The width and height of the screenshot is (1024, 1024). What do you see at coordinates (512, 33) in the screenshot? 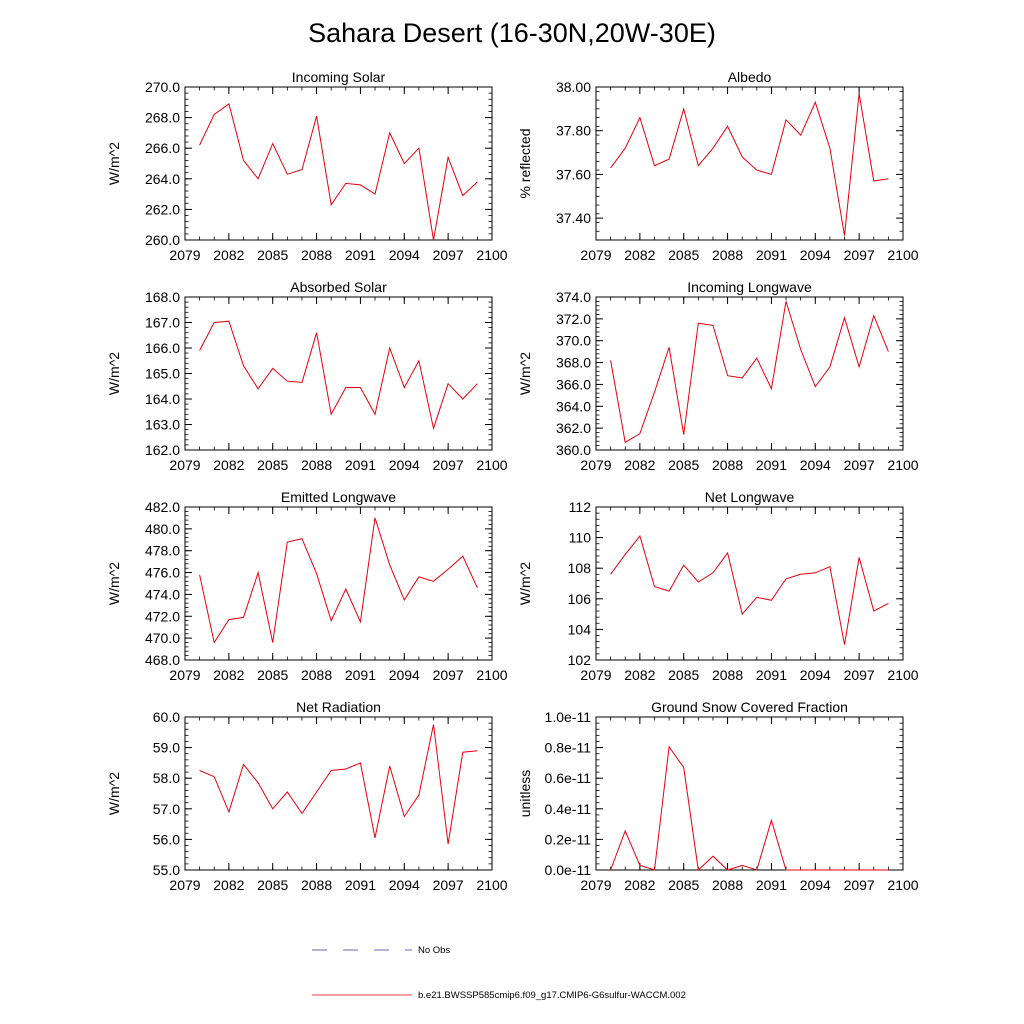
I see `figure-title: Sahara Desert (16-30N,20W-30E)` at bounding box center [512, 33].